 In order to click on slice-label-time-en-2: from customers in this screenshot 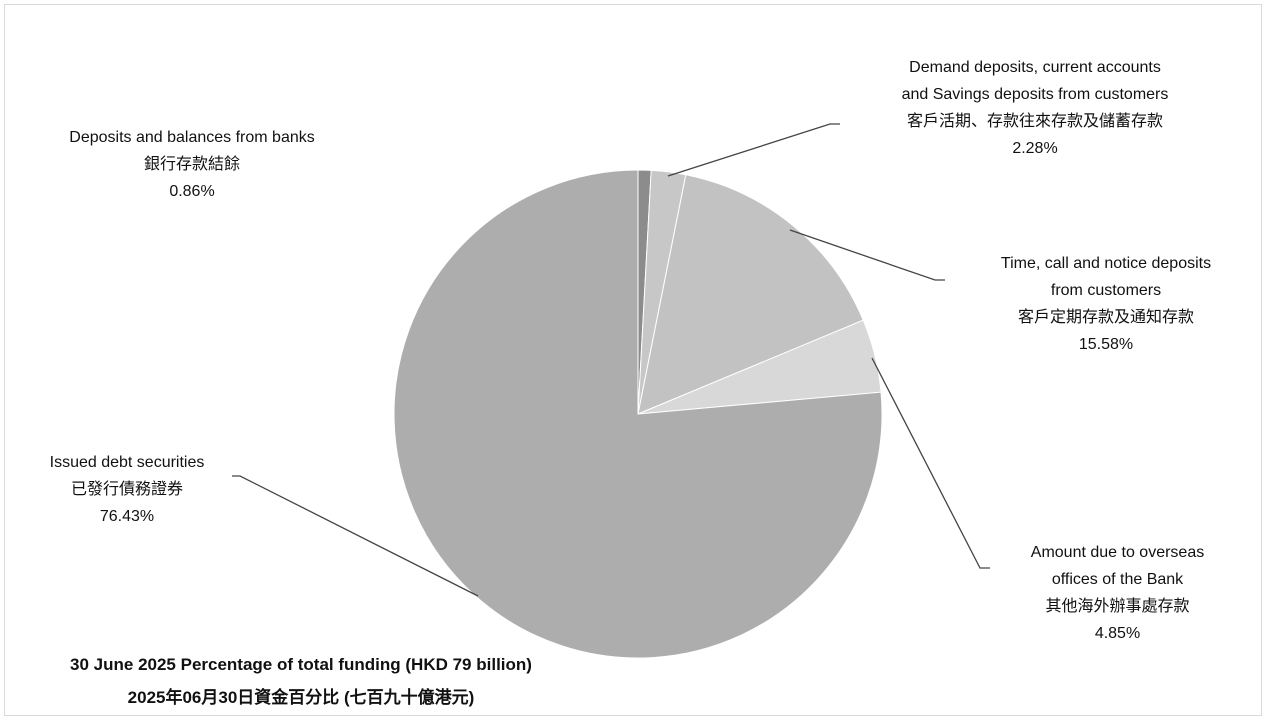, I will do `click(1106, 290)`.